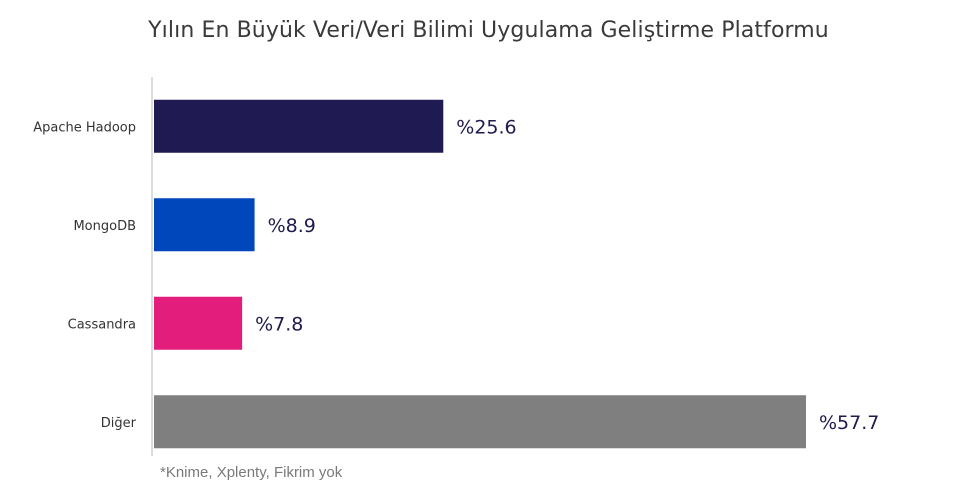  Describe the element at coordinates (292, 226) in the screenshot. I see `value-label: %8.9` at that location.